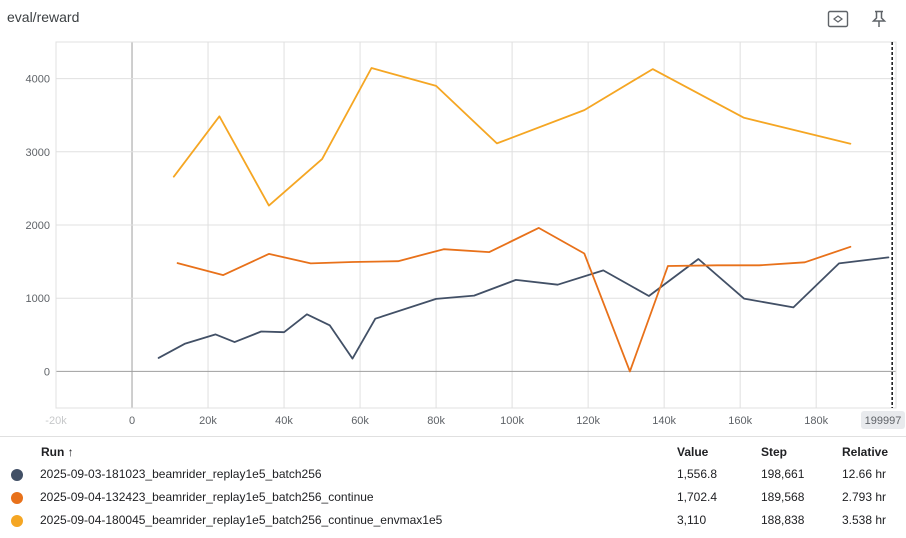 The height and width of the screenshot is (538, 906). I want to click on pin-icon, so click(879, 19).